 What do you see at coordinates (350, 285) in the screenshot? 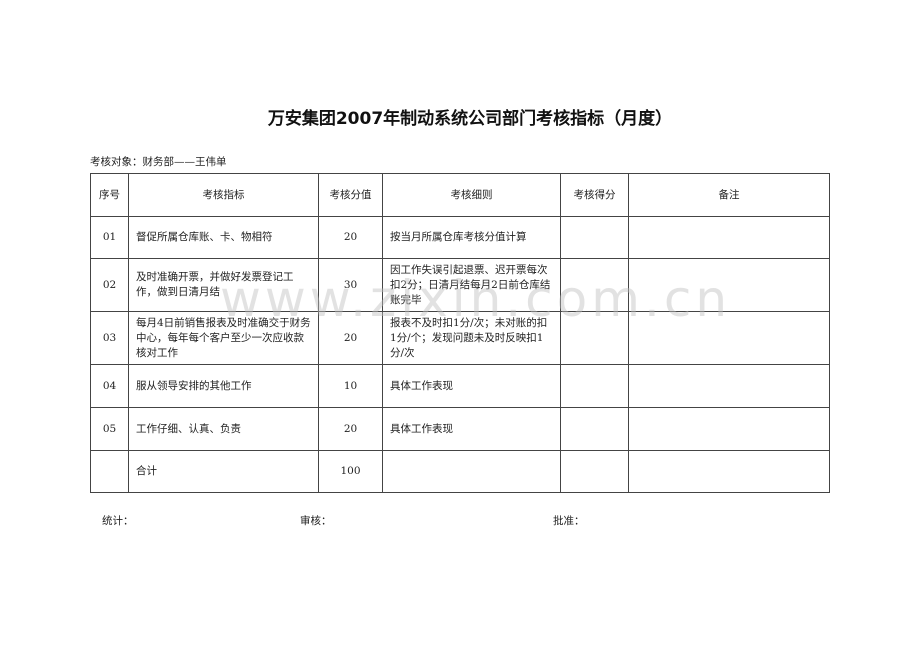
I see `cell-score: 30` at bounding box center [350, 285].